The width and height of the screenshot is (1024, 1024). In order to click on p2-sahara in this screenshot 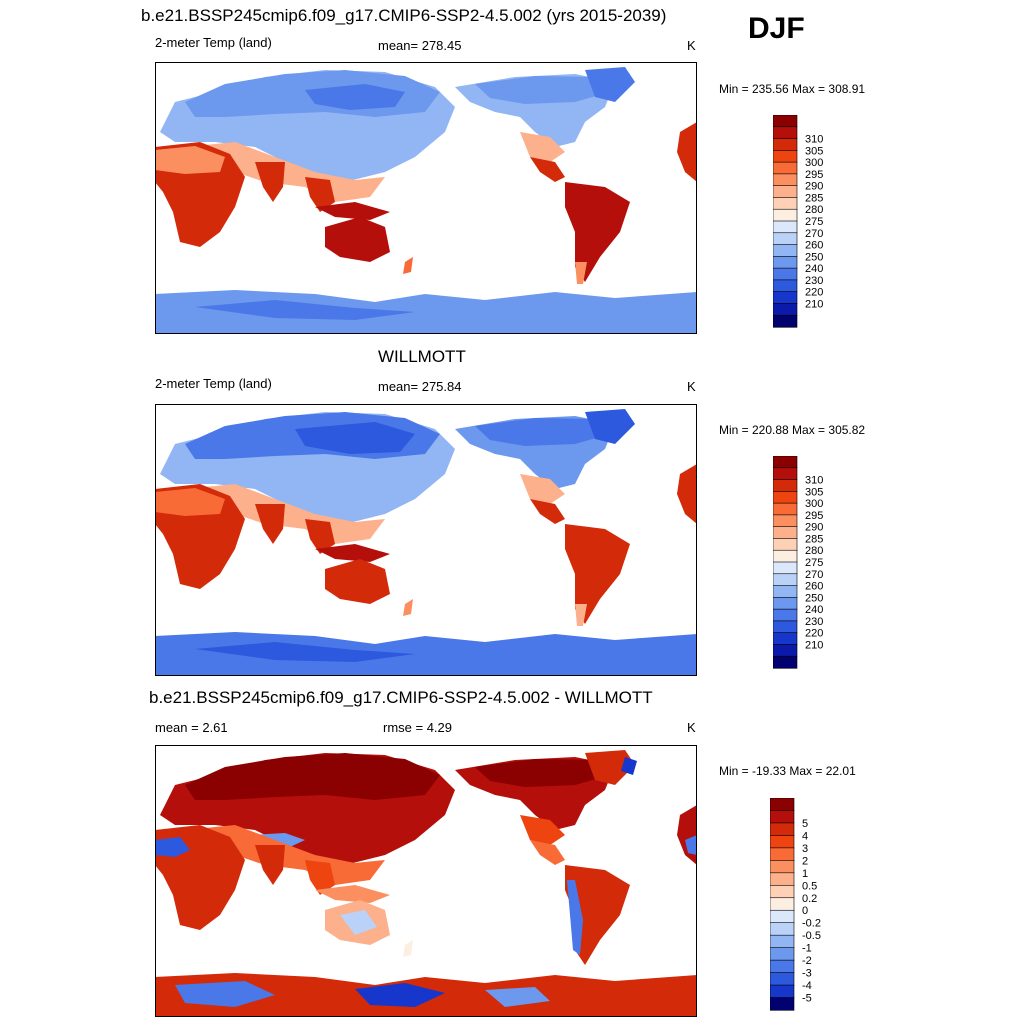, I will do `click(190, 502)`.